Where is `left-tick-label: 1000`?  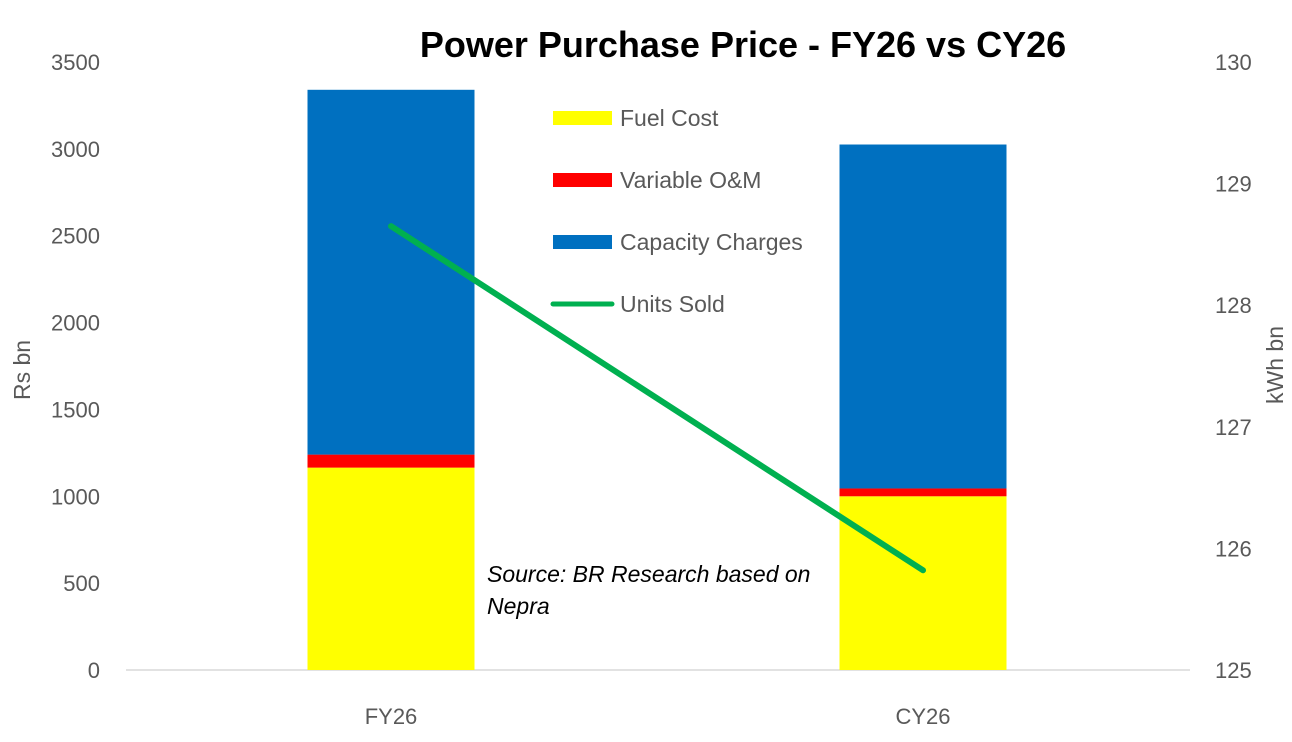 left-tick-label: 1000 is located at coordinates (75, 496).